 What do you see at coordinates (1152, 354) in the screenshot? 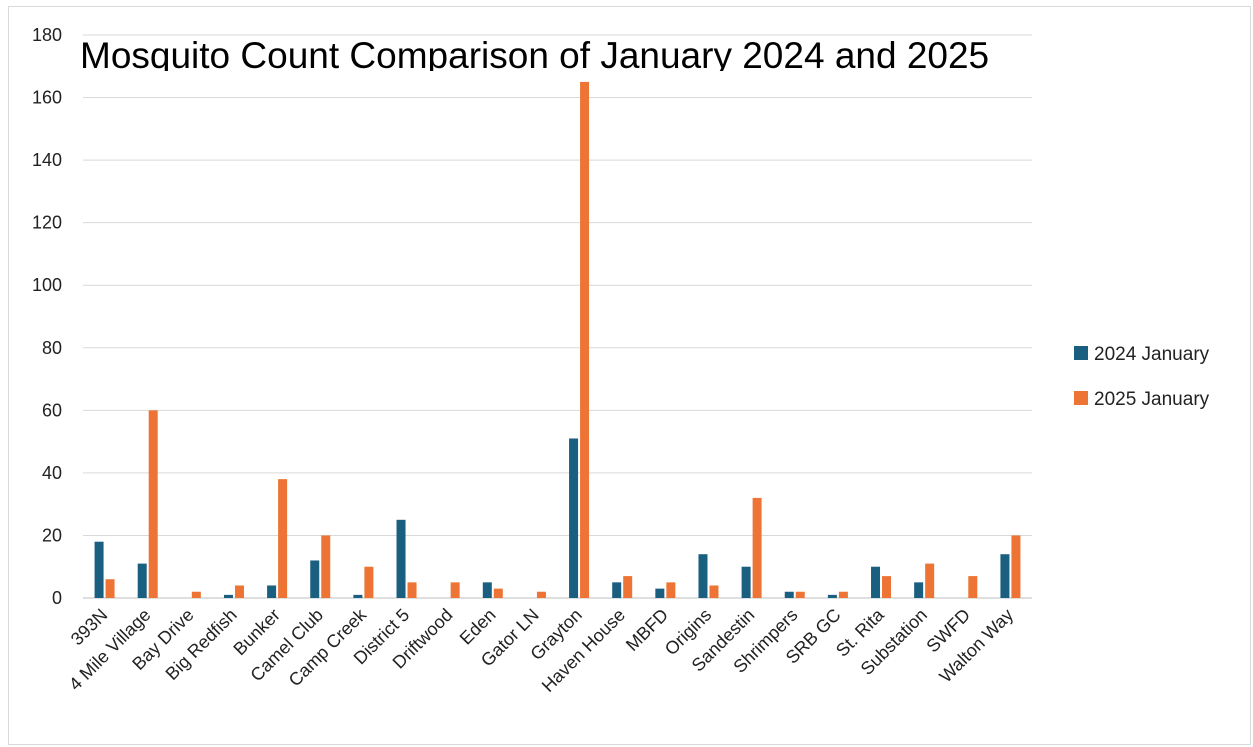
I see `legend-label: 2024 January` at bounding box center [1152, 354].